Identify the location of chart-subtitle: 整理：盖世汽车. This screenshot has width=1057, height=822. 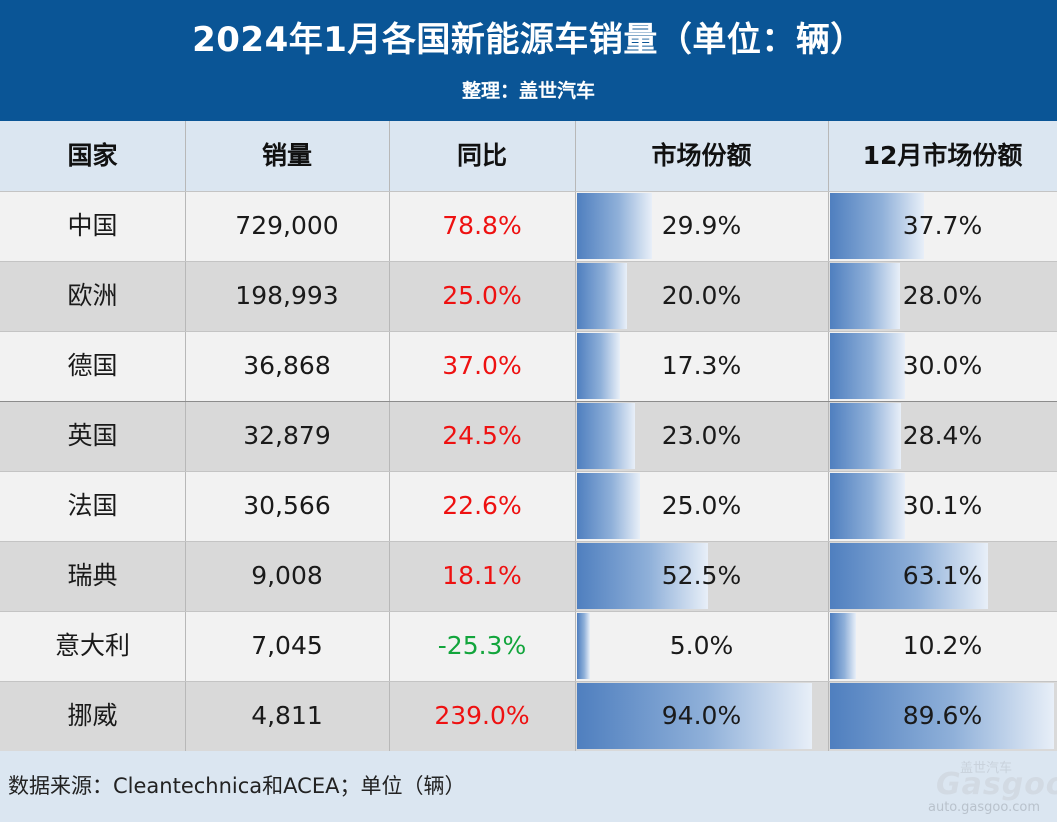
(528, 91).